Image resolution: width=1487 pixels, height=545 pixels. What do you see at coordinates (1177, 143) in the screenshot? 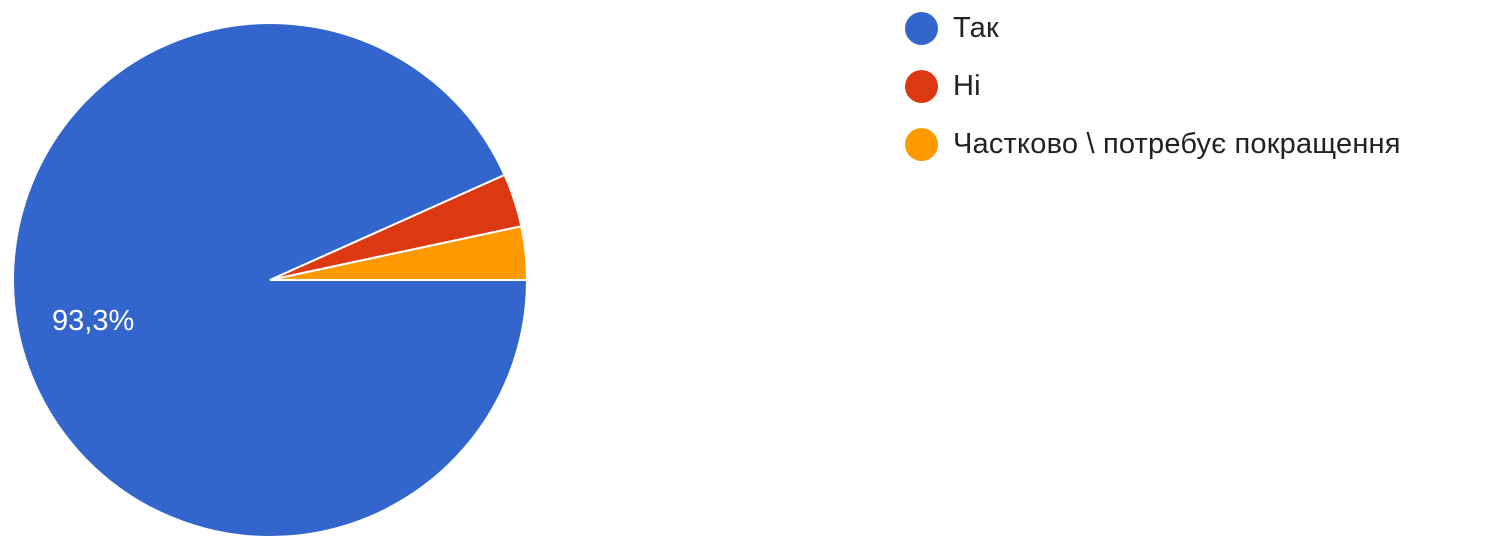
I see `legend-label: Частково \ потребує покращення` at bounding box center [1177, 143].